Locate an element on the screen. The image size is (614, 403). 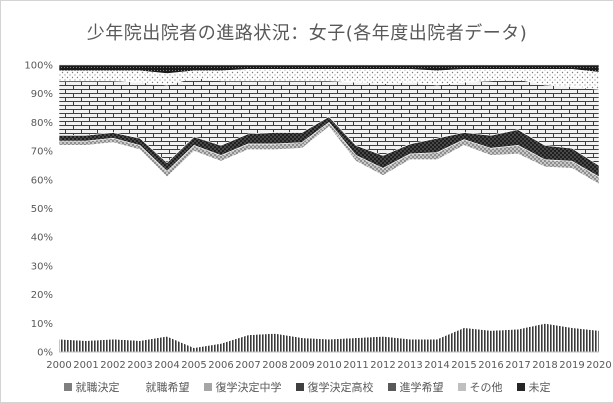
y-tick-label: 50% is located at coordinates (42, 209).